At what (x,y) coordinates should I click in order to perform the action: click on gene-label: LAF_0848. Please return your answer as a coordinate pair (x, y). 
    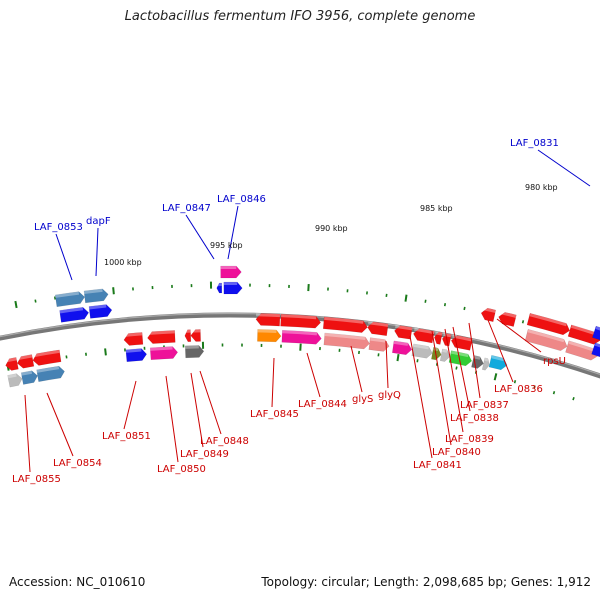
    Looking at the image, I should click on (224, 441).